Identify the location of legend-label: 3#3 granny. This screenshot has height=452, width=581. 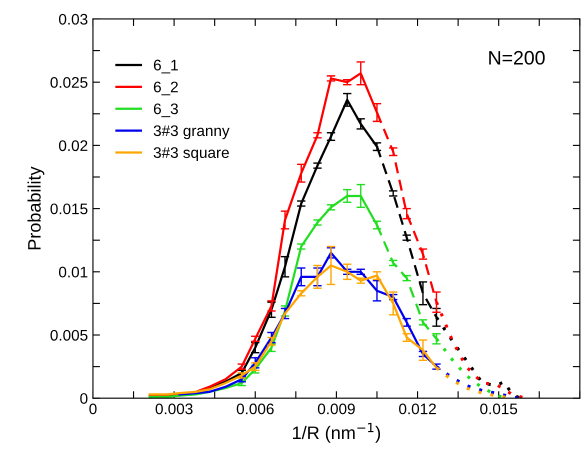
(192, 132).